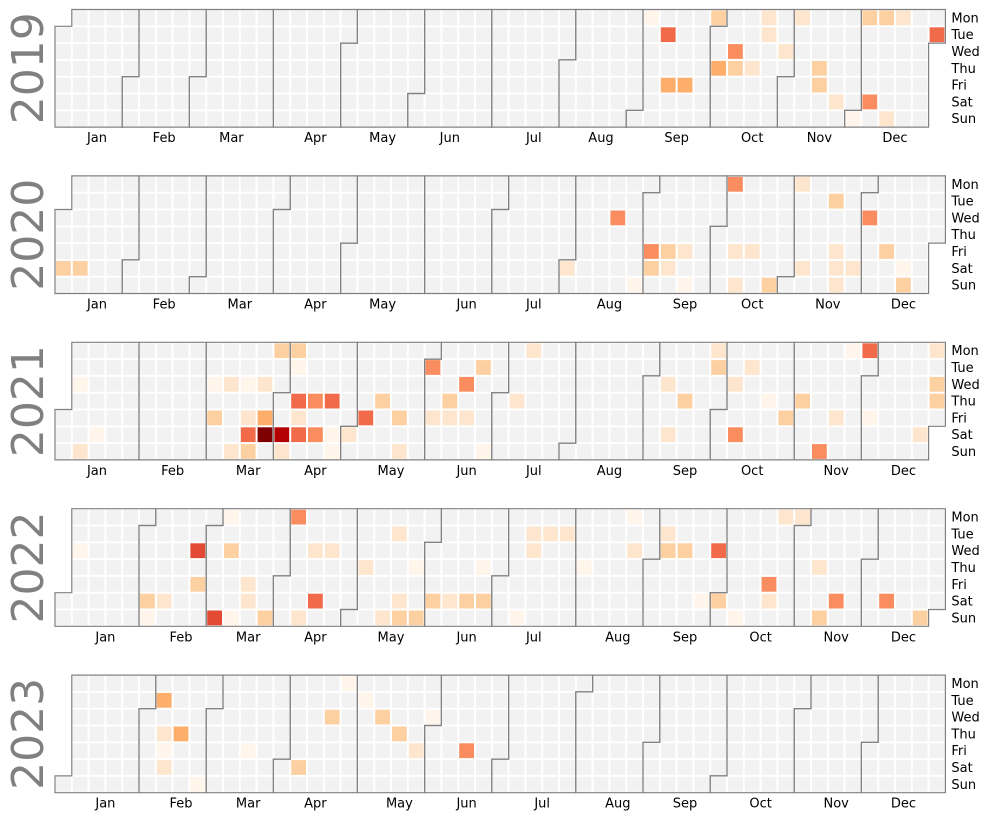  Describe the element at coordinates (465, 637) in the screenshot. I see `month-label: Jun` at that location.